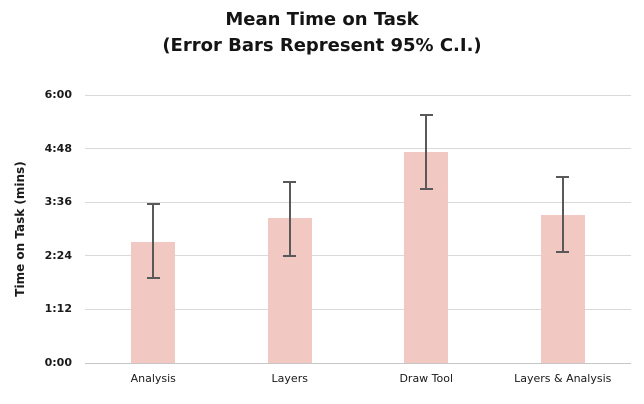  I want to click on chart-subtitle: (Error Bars Represent 95% C.I.), so click(322, 45).